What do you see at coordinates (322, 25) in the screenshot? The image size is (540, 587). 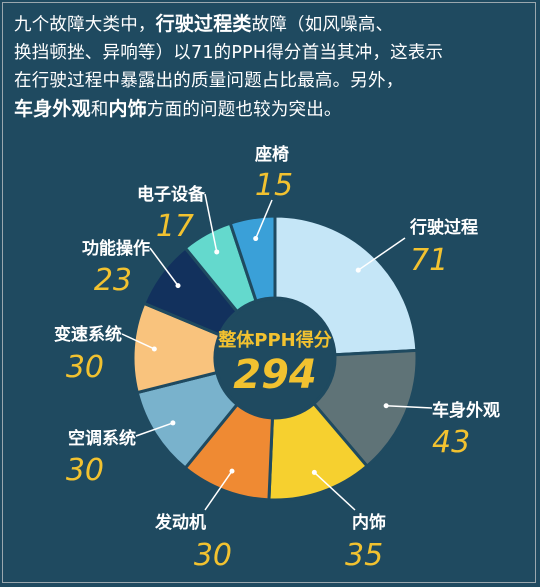 I see `intro-text-span: 故障（如风噪高、` at bounding box center [322, 25].